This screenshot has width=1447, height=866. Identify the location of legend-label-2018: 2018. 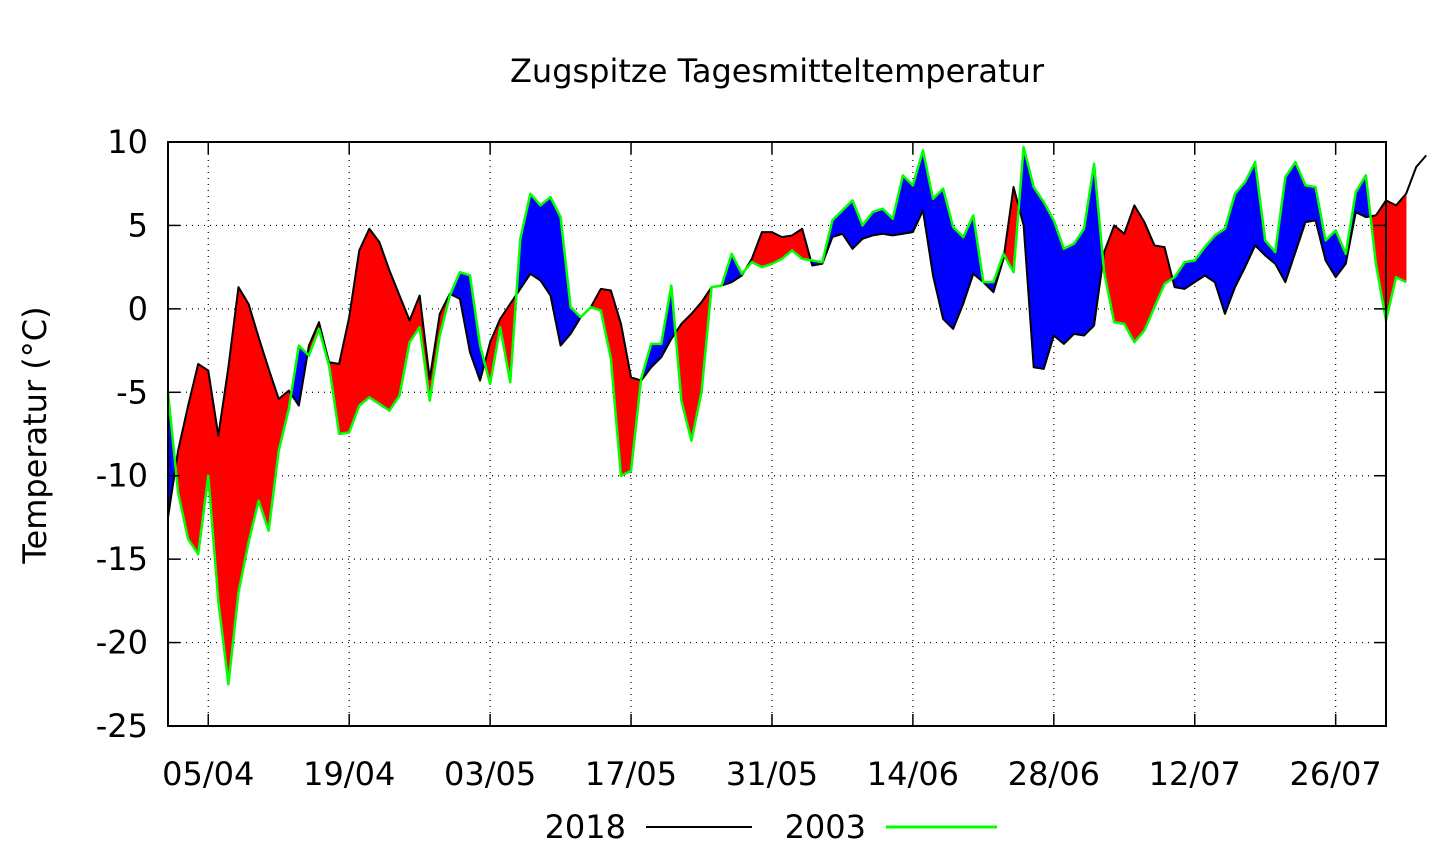
(585, 827).